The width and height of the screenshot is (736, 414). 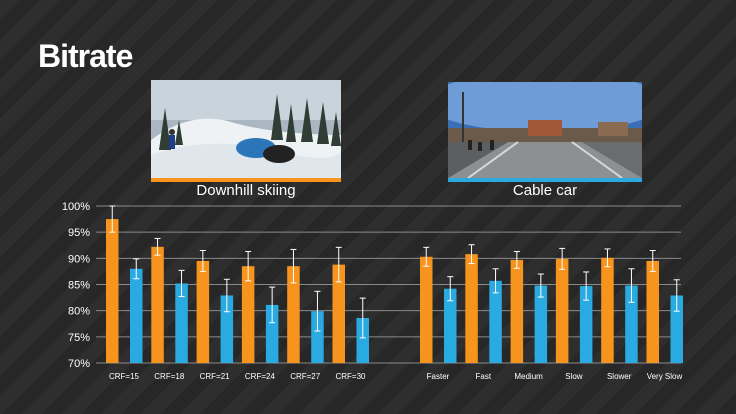 What do you see at coordinates (305, 376) in the screenshot?
I see `x-tick-label: CRF=27` at bounding box center [305, 376].